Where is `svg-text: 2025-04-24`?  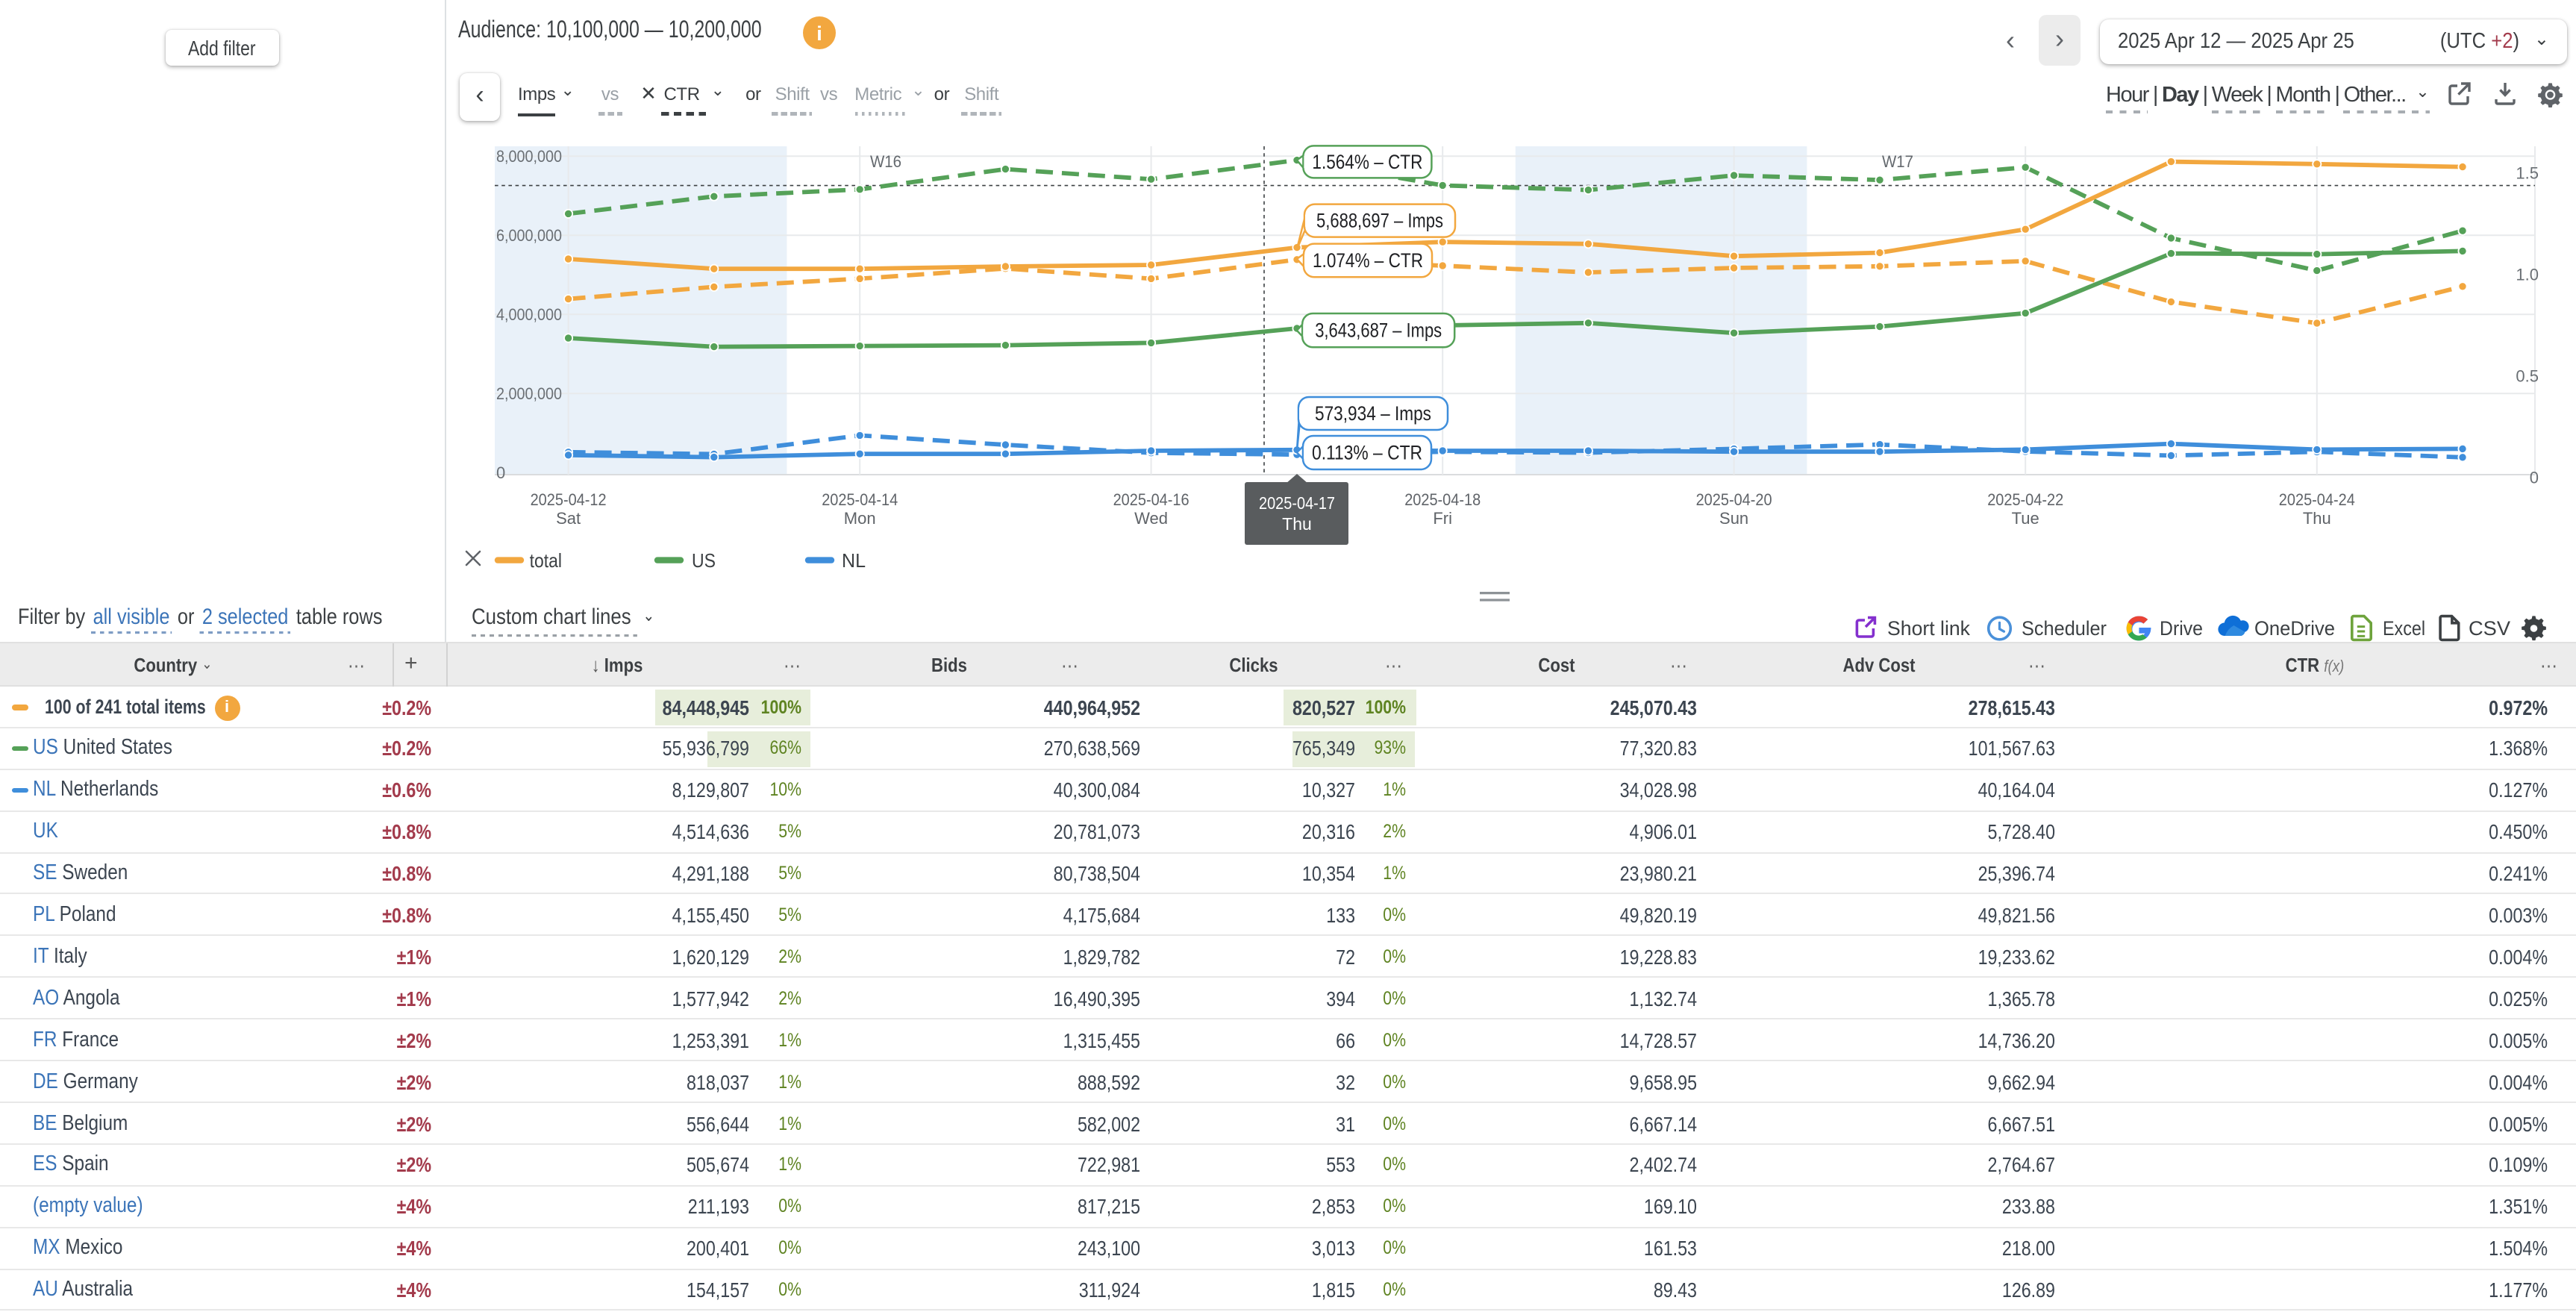
svg-text: 2025-04-24 is located at coordinates (2317, 499).